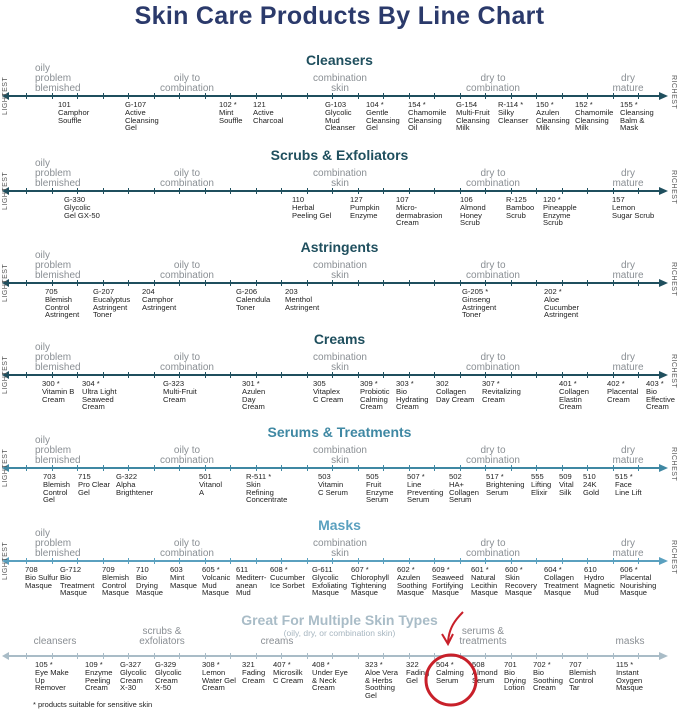 This screenshot has width=679, height=727. I want to click on product-name: Blemish Control Gel, so click(57, 492).